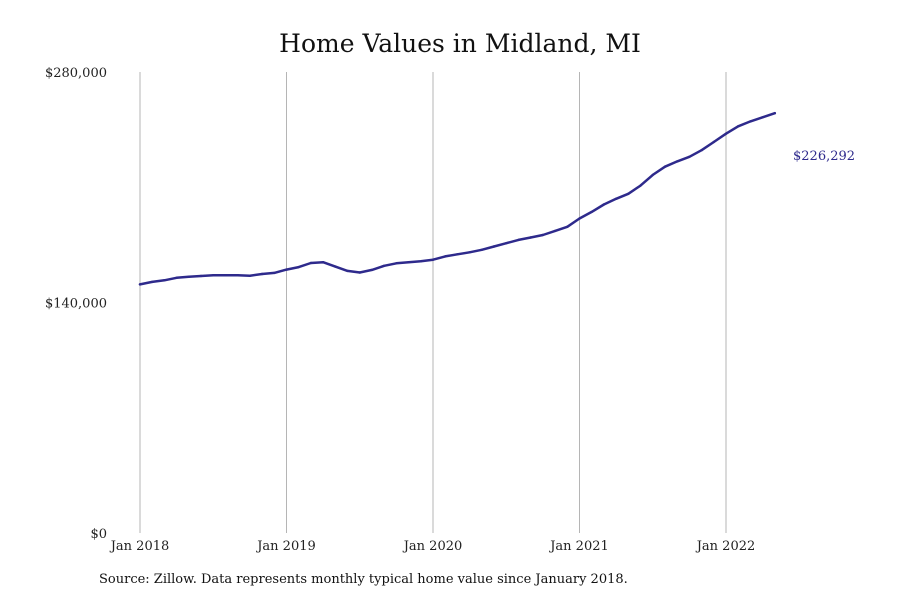  I want to click on y-tick-label: $280,000, so click(76, 73).